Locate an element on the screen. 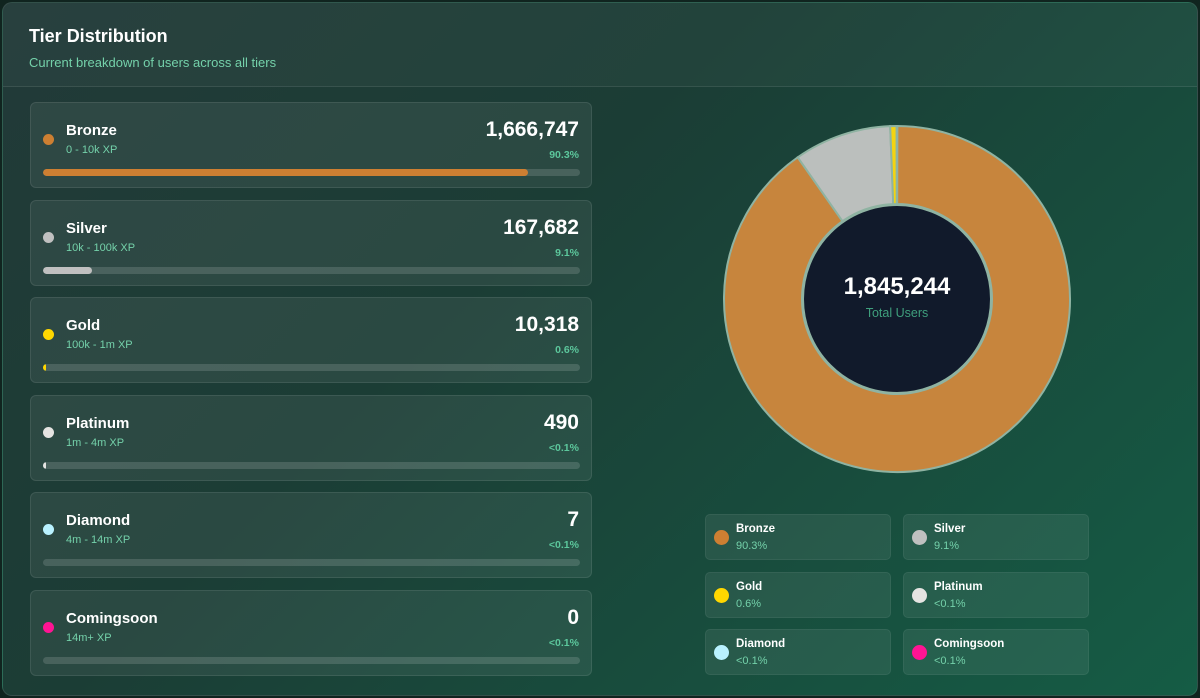  legend-percentage: 9.1% is located at coordinates (947, 546).